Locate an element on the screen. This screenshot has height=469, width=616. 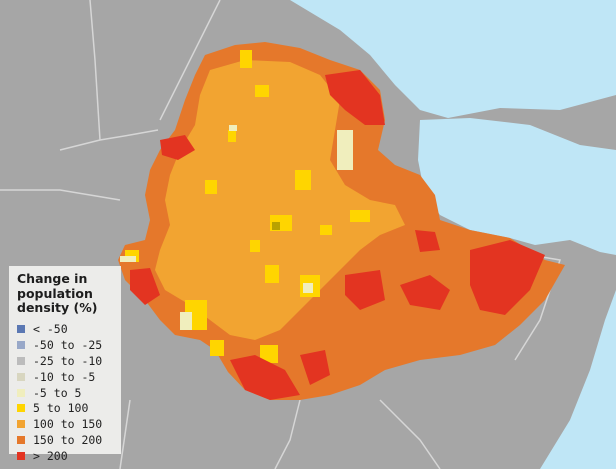
legend-item: -10 to -5 is located at coordinates (65, 377).